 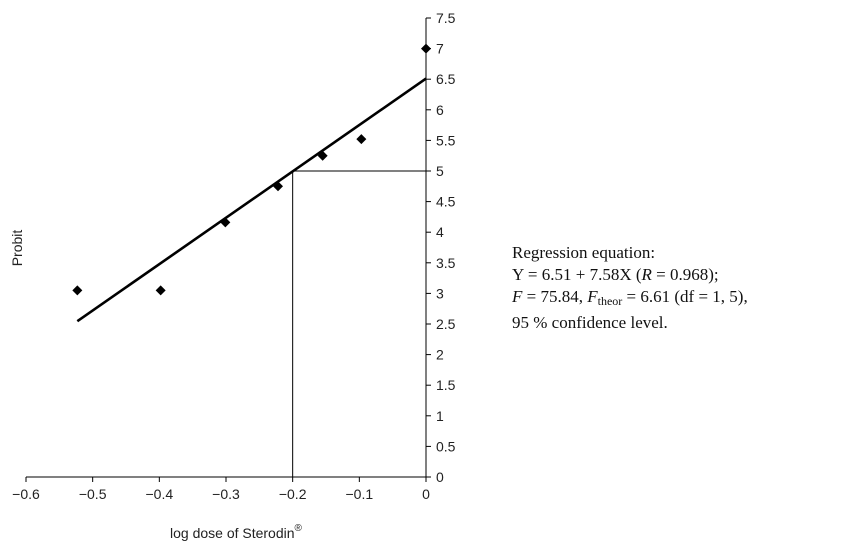 What do you see at coordinates (577, 274) in the screenshot?
I see `annotation-equation: Y = 6.51 + 7.58X (` at bounding box center [577, 274].